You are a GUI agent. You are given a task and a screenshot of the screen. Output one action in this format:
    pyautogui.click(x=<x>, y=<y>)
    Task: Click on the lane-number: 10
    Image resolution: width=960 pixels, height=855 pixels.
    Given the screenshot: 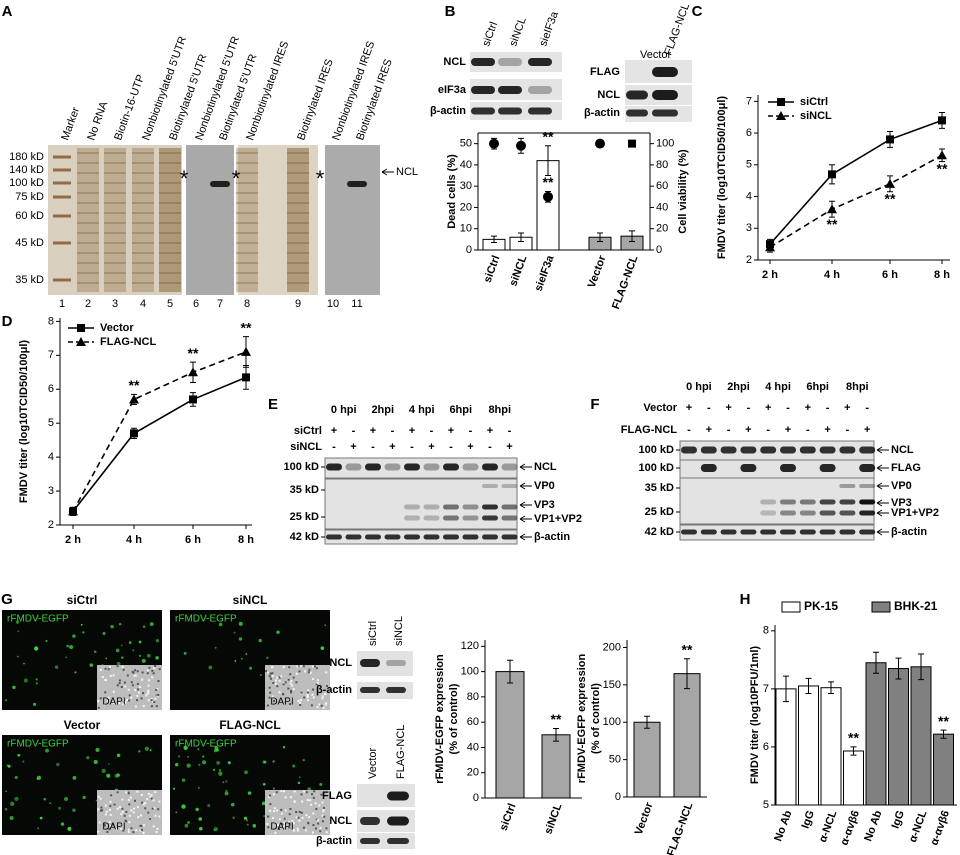 What is the action you would take?
    pyautogui.click(x=333, y=304)
    